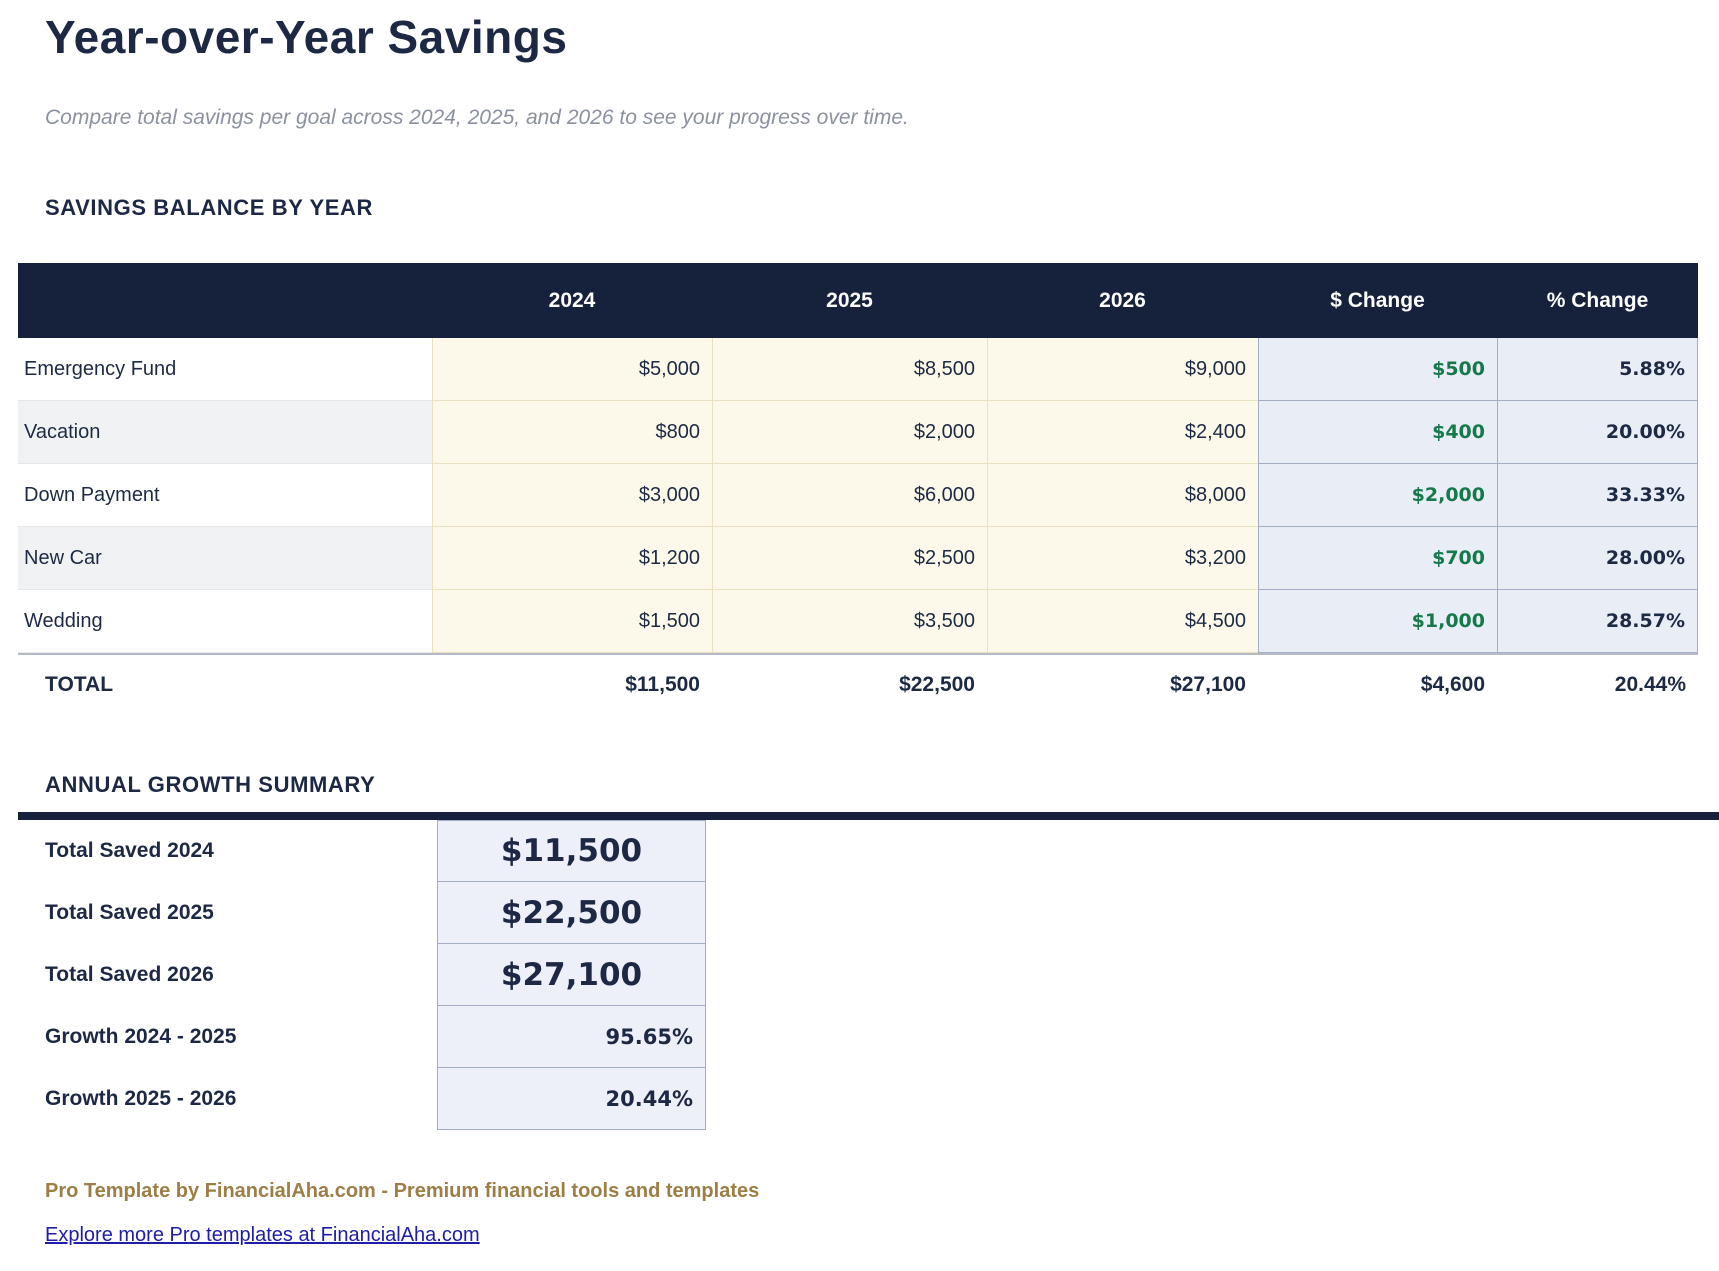  What do you see at coordinates (1377, 495) in the screenshot?
I see `value-dollar-change: $2,000` at bounding box center [1377, 495].